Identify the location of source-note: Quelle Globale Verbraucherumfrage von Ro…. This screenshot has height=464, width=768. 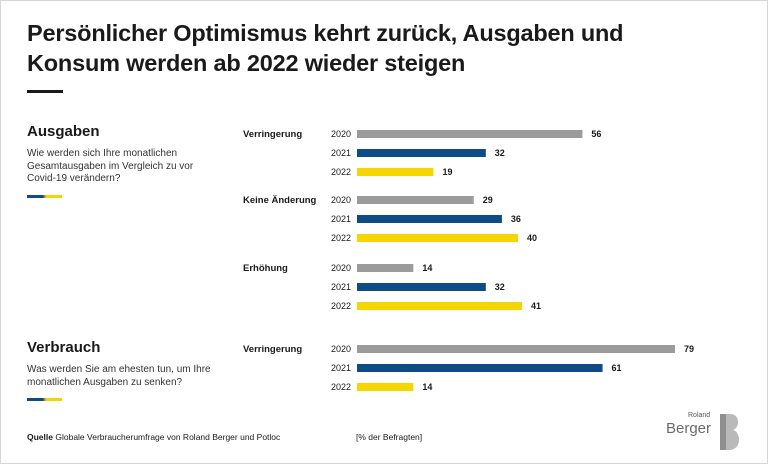
(153, 437).